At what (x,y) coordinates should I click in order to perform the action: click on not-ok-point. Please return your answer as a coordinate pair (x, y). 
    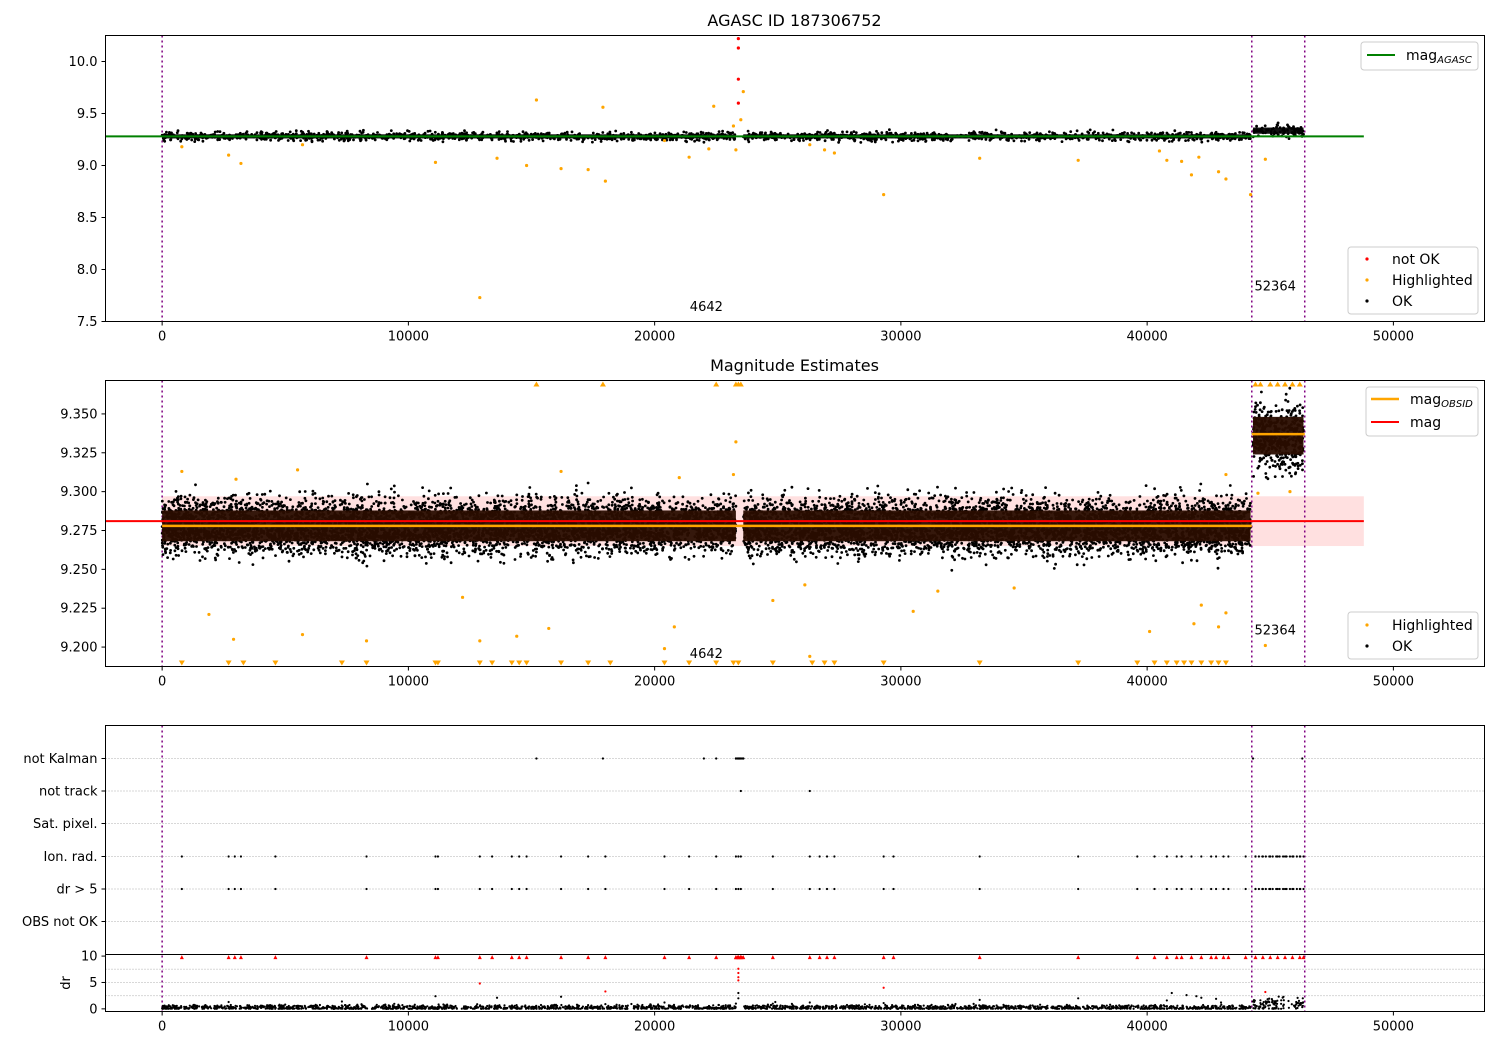
    Looking at the image, I should click on (738, 79).